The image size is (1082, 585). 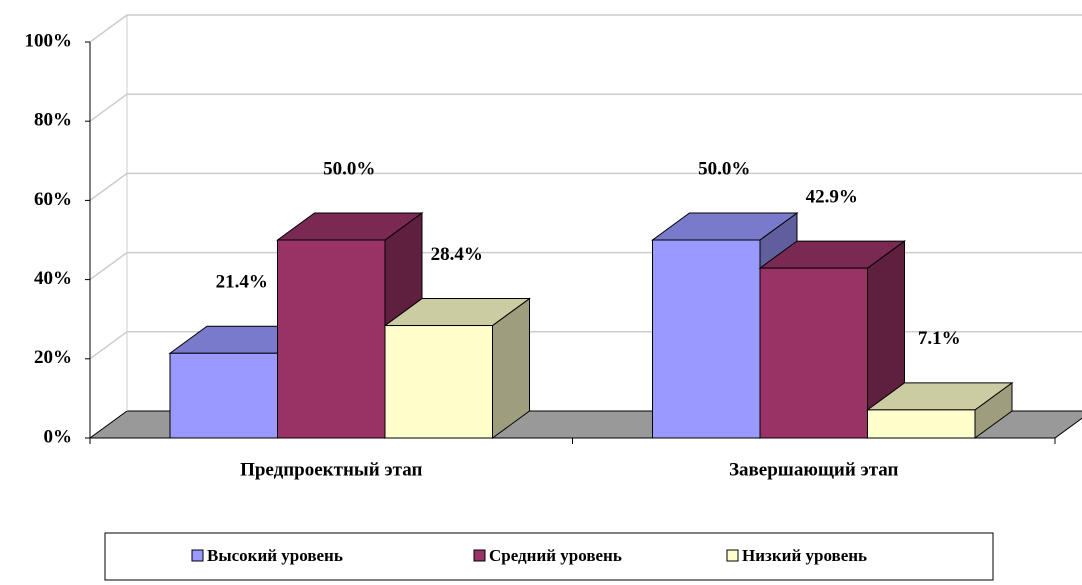 What do you see at coordinates (53, 120) in the screenshot?
I see `y-tick-label: 80%` at bounding box center [53, 120].